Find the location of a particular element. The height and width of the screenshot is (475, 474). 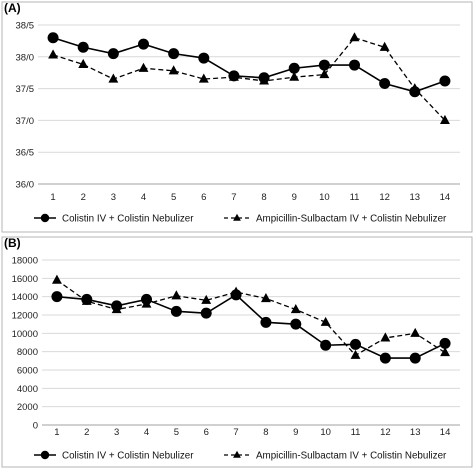

x-tick-label: 5 is located at coordinates (173, 197).